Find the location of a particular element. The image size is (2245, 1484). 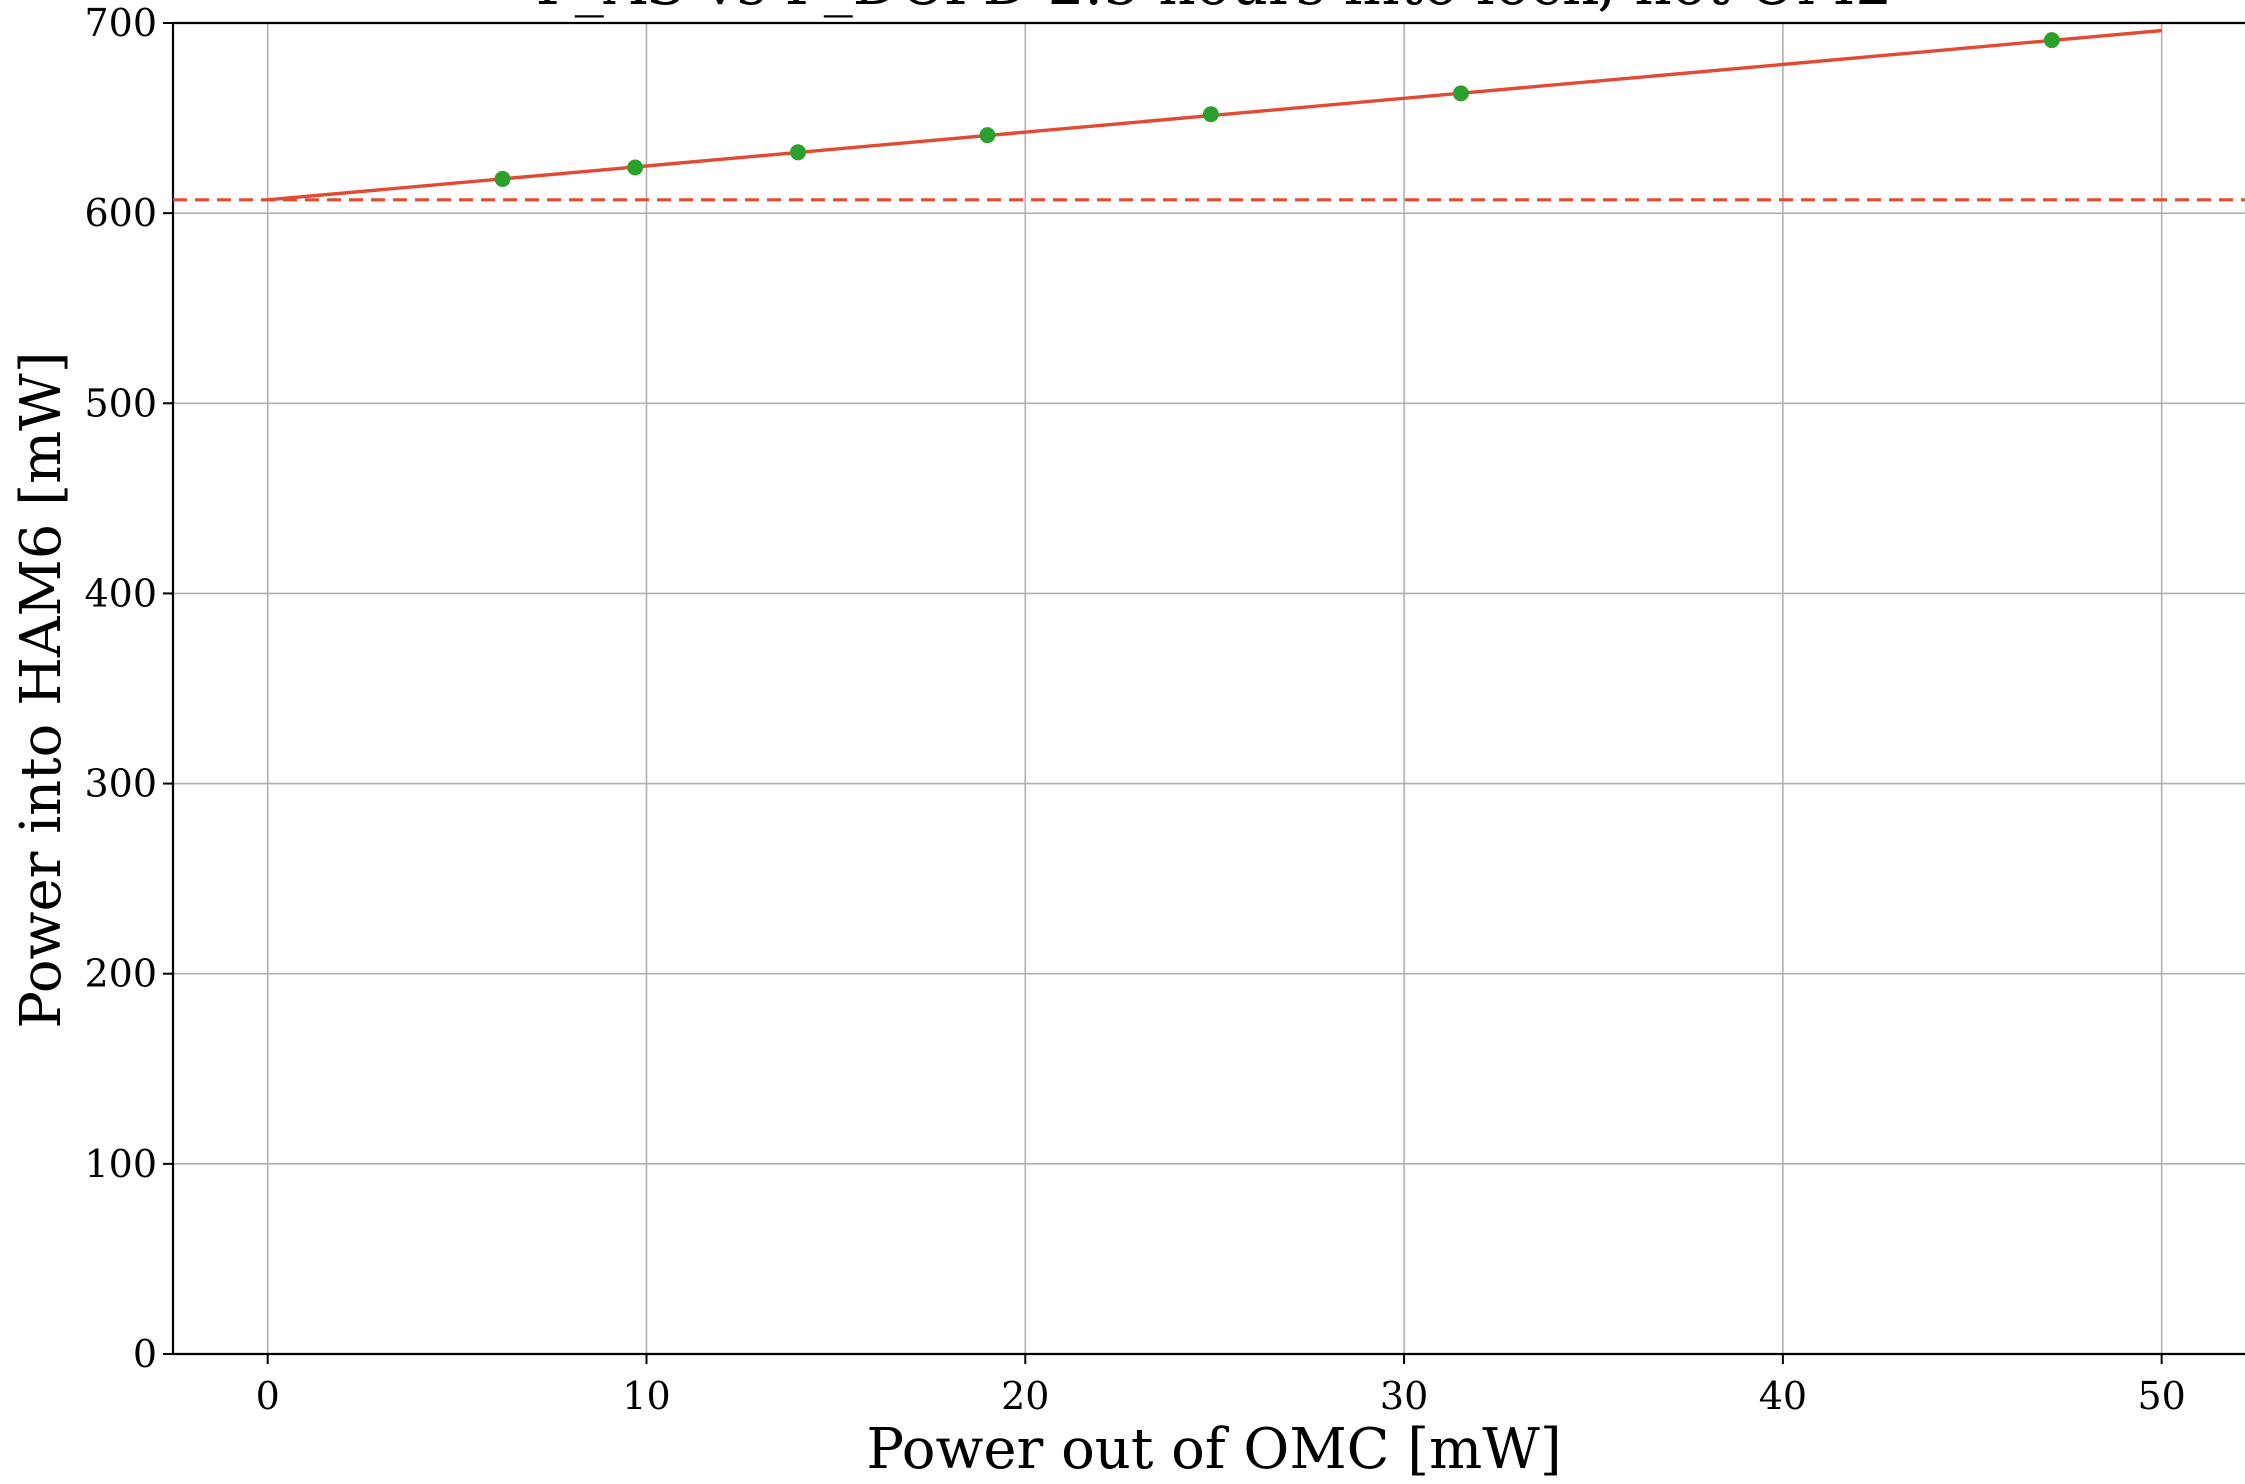

data-series is located at coordinates (1209, 115).